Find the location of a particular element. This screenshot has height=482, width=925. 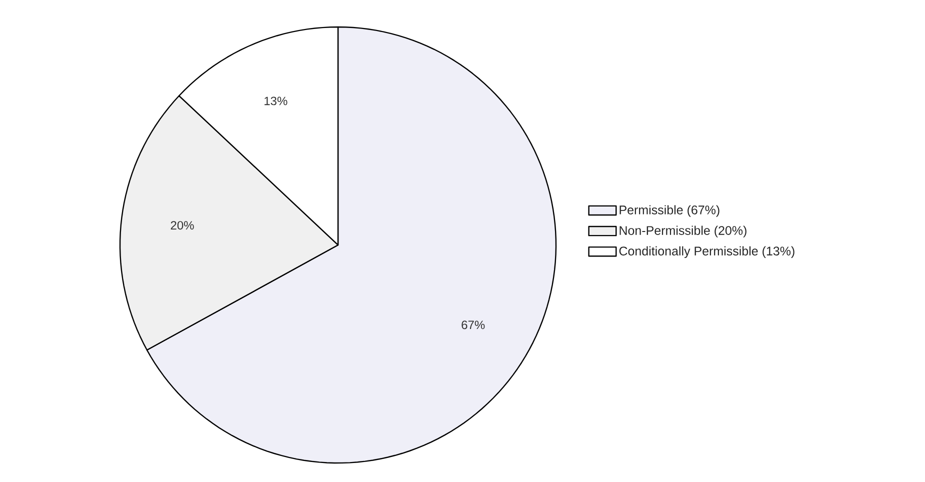

data-label: 13% is located at coordinates (276, 101).